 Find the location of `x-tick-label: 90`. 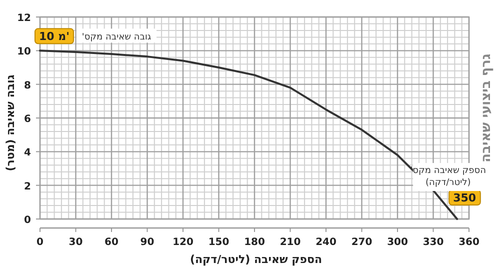

x-tick-label: 90 is located at coordinates (147, 242).